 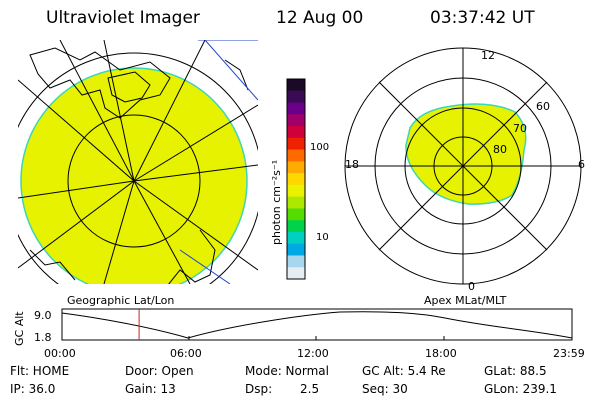 I want to click on info-dsp-label: Dsp:, so click(x=259, y=389).